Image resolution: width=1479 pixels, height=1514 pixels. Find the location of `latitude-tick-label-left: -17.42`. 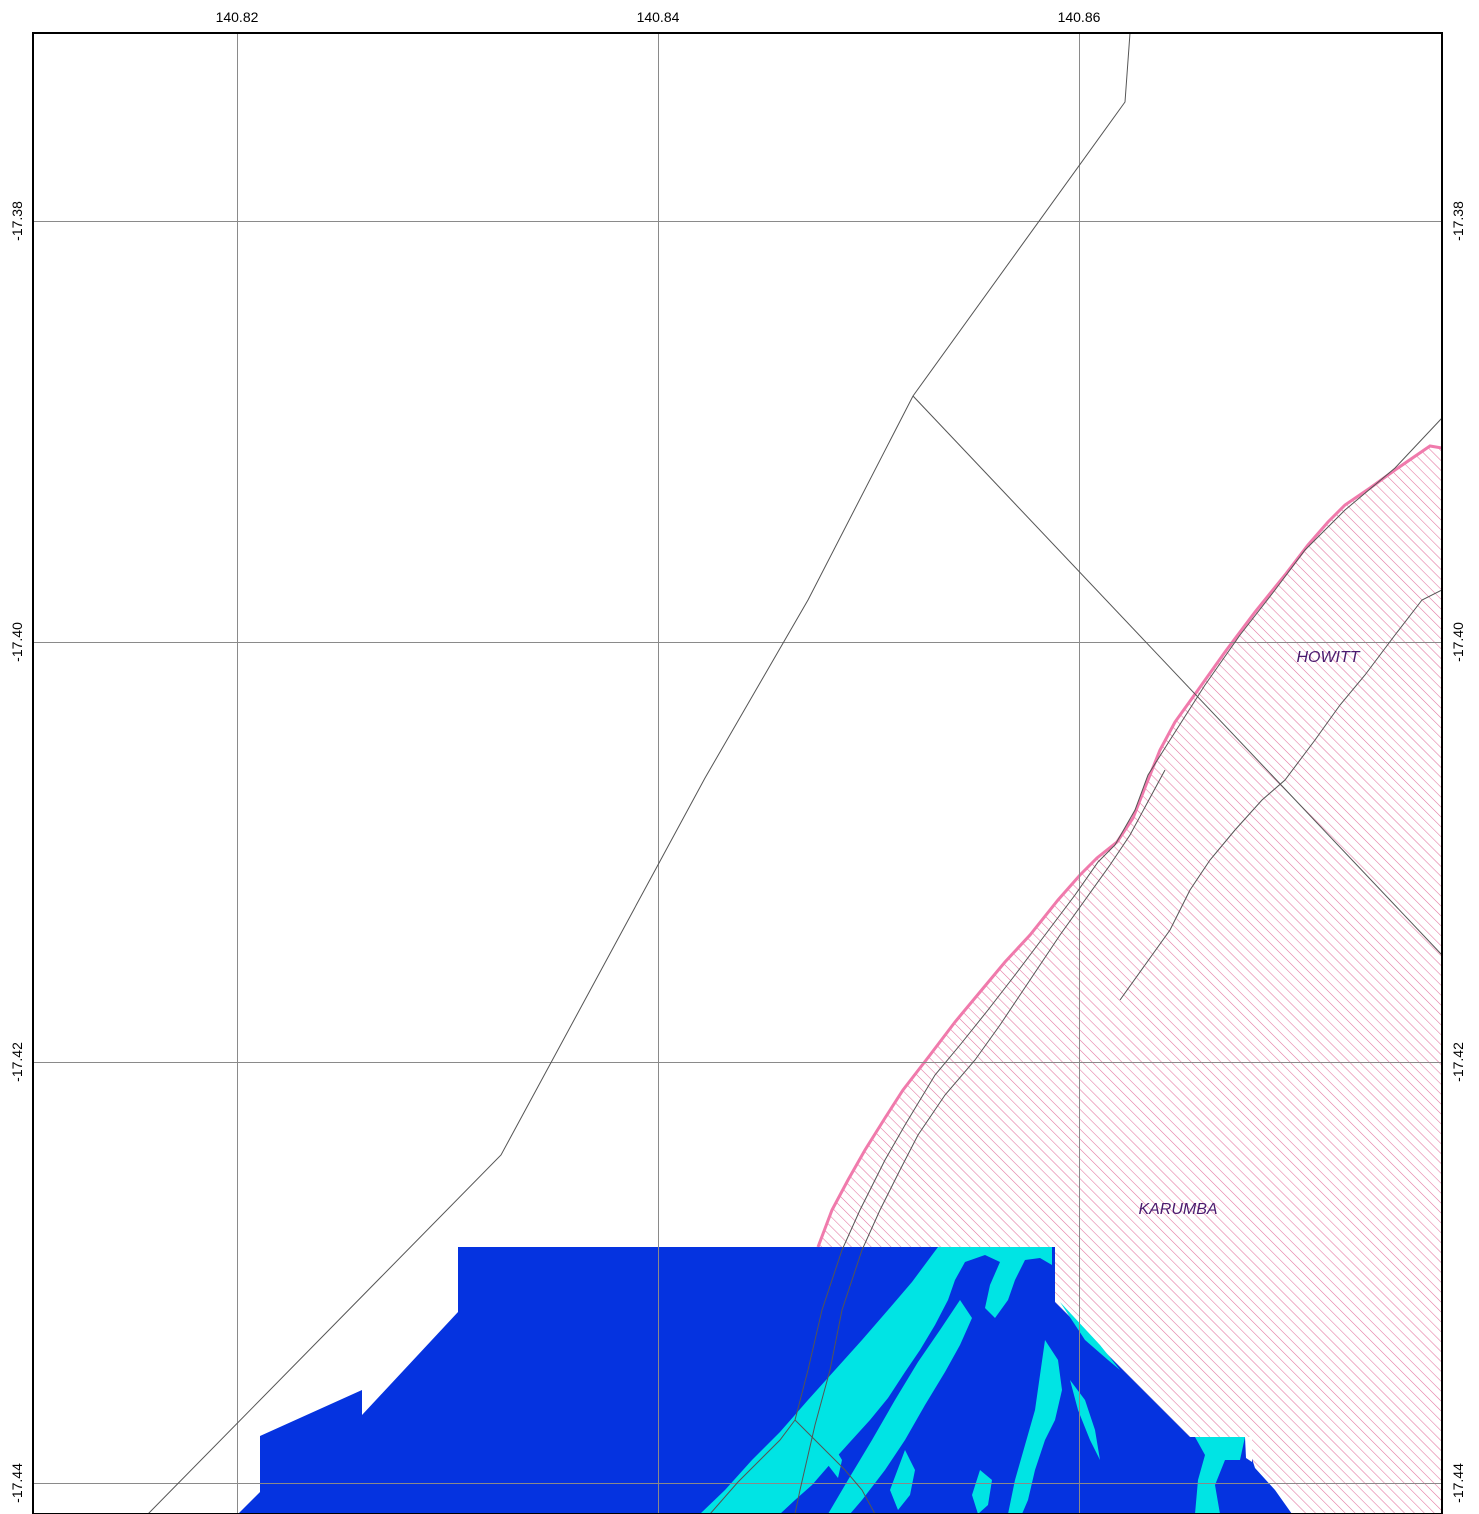

latitude-tick-label-left: -17.42 is located at coordinates (17, 1062).